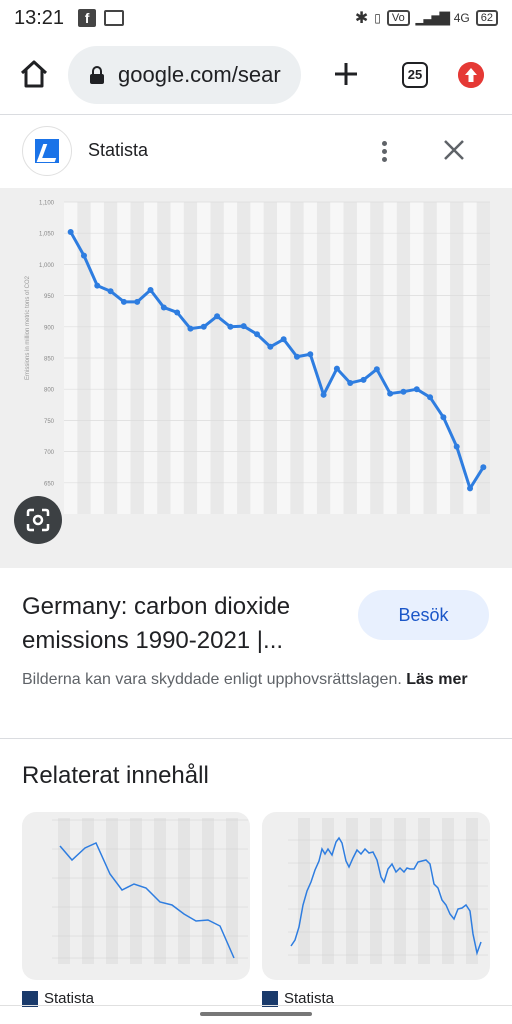 The height and width of the screenshot is (1024, 512). I want to click on lens-icon, so click(38, 520).